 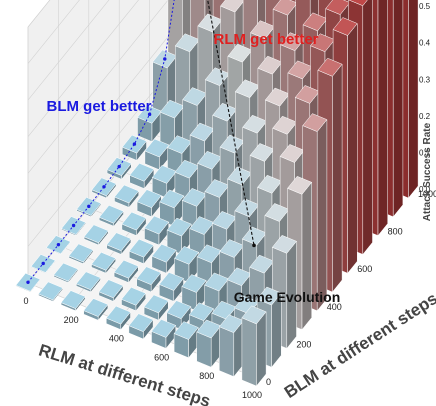 I want to click on z-tick-label: 0.5, so click(x=425, y=6).